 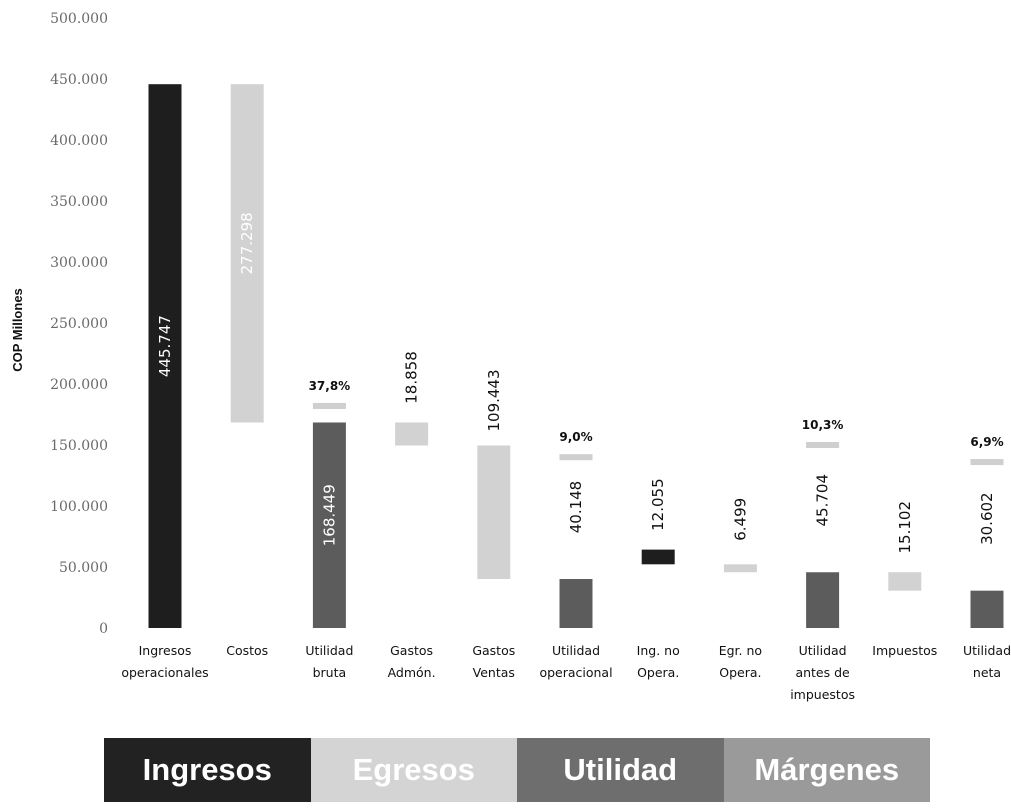 What do you see at coordinates (658, 672) in the screenshot?
I see `category-label-6-1: Opera.` at bounding box center [658, 672].